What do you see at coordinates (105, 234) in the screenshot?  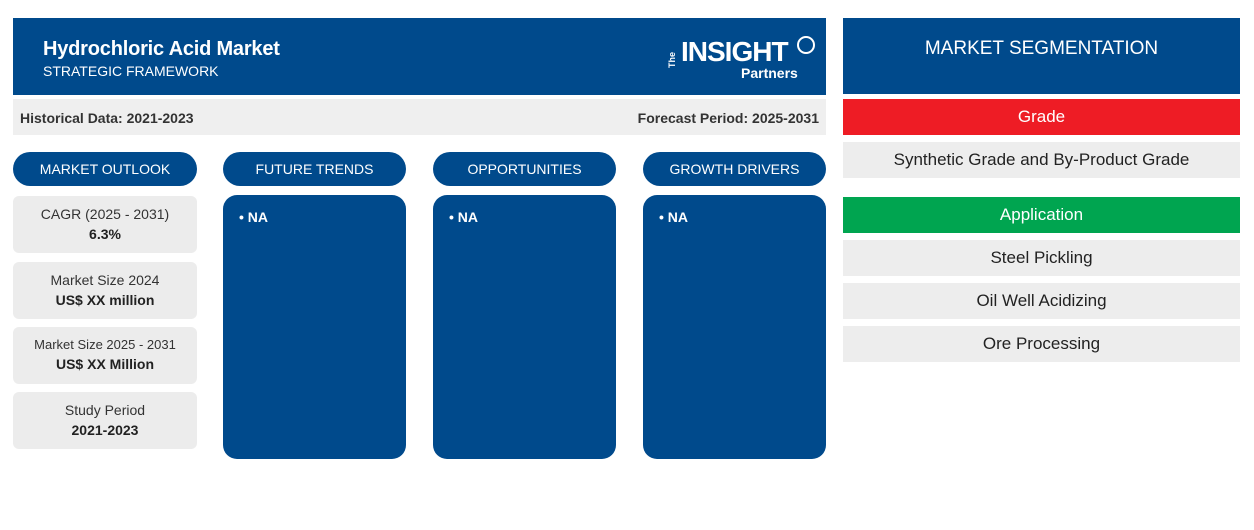 I see `stat-value: 6.3%` at bounding box center [105, 234].